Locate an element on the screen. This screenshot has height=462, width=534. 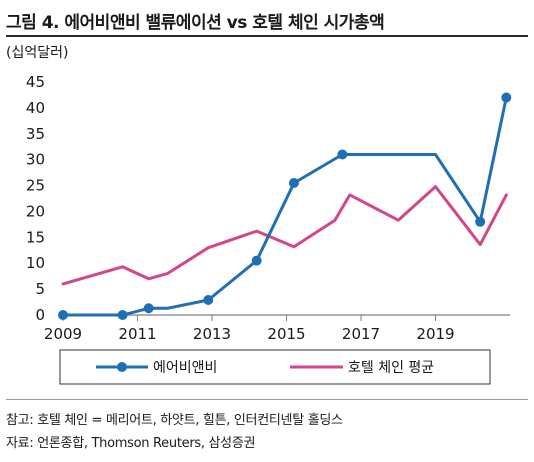
legend-label: 호텔 체인 평균 is located at coordinates (391, 368).